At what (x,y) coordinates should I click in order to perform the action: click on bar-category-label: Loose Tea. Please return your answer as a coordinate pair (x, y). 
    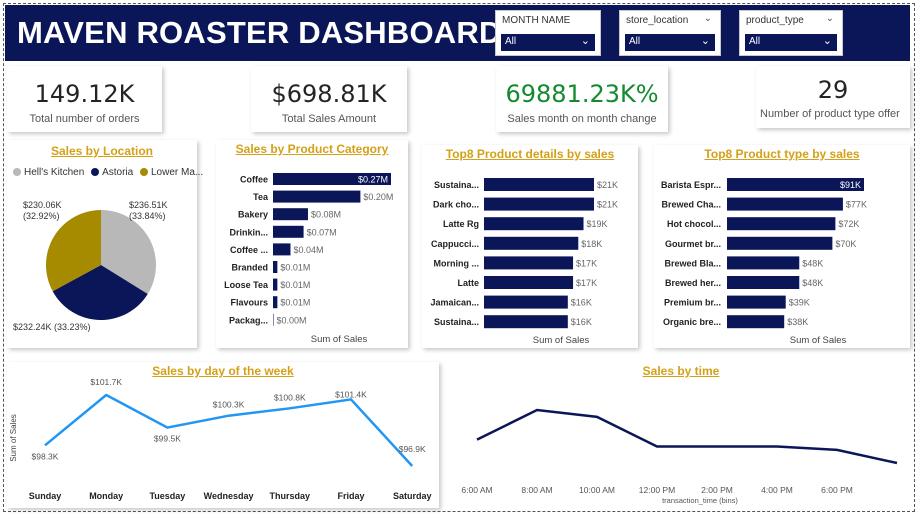
    Looking at the image, I should click on (246, 285).